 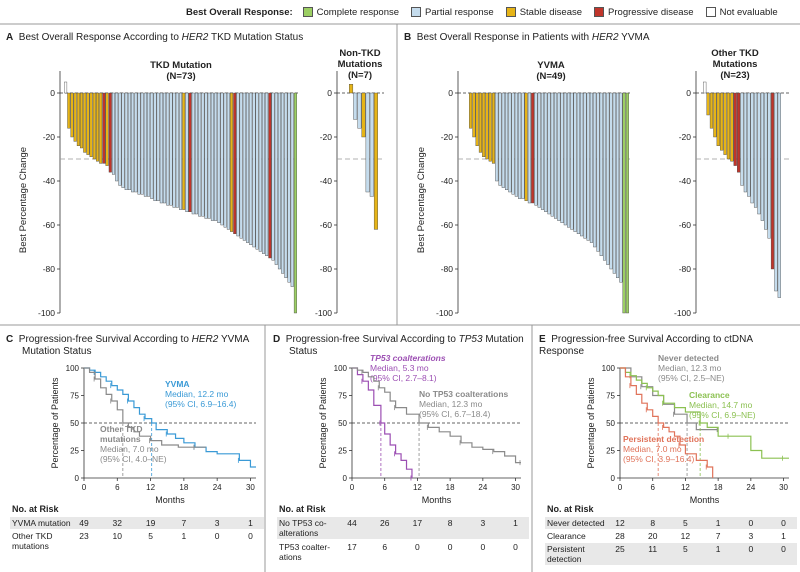 What do you see at coordinates (358, 12) in the screenshot?
I see `legend-label: Complete response` at bounding box center [358, 12].